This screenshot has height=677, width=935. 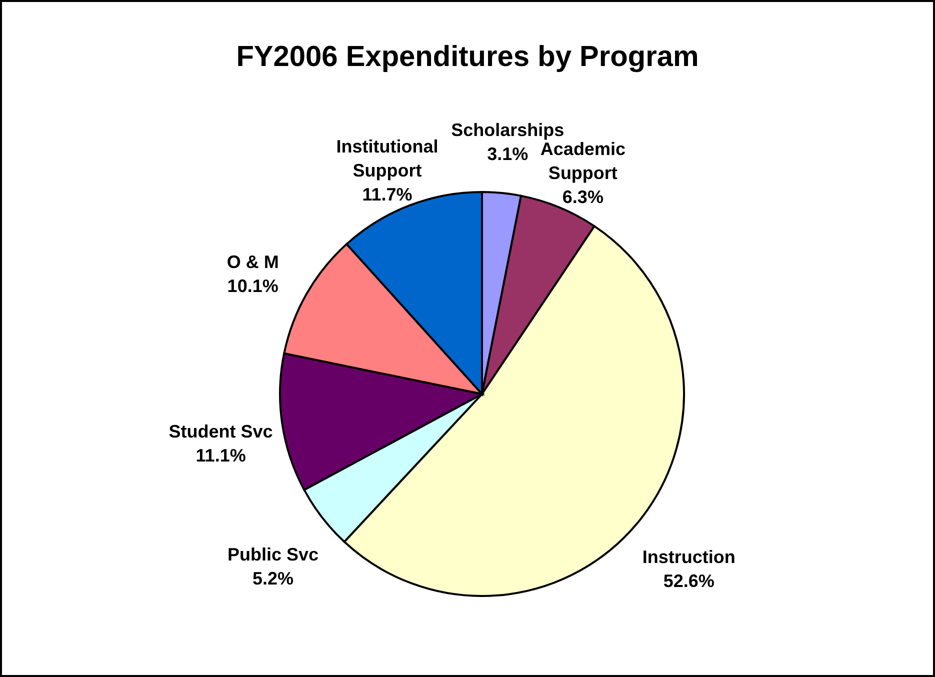 What do you see at coordinates (583, 161) in the screenshot?
I see `slice-label: Academic Support` at bounding box center [583, 161].